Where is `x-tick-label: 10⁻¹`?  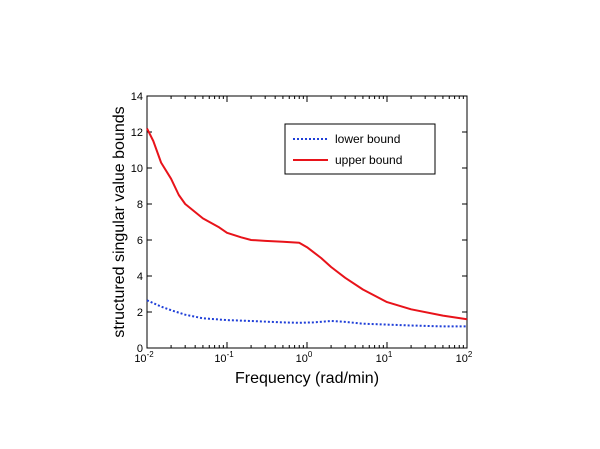 x-tick-label: 10⁻¹ is located at coordinates (224, 357).